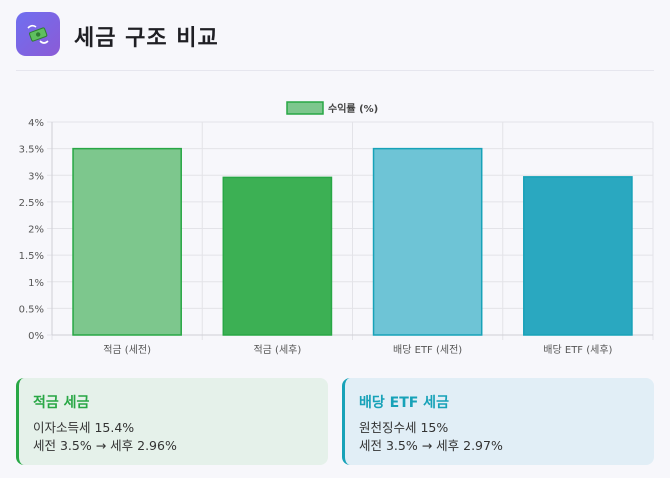 The width and height of the screenshot is (670, 478). I want to click on header: 세금 구조 비교, so click(335, 41).